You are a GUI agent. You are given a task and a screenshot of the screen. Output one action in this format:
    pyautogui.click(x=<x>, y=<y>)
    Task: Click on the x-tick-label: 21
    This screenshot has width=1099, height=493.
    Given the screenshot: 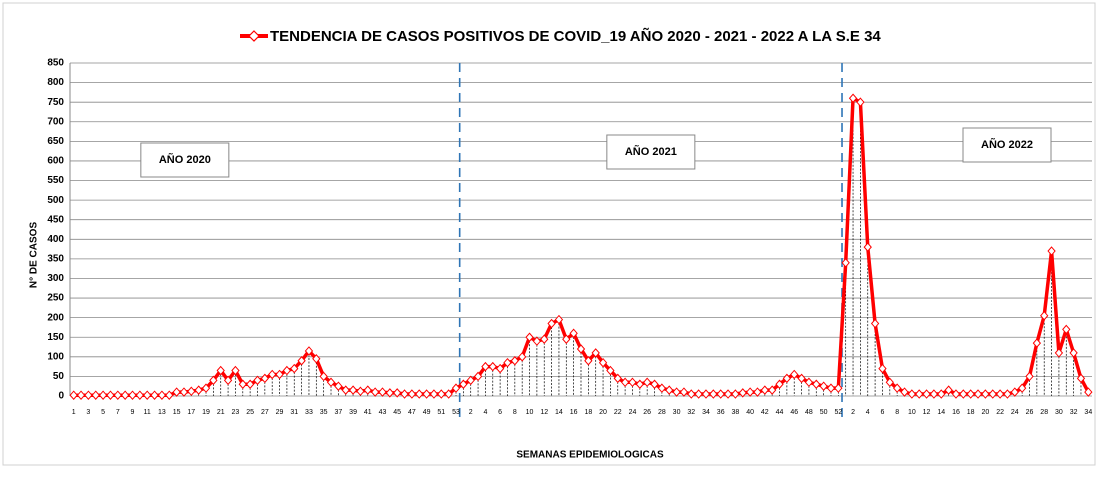 What is the action you would take?
    pyautogui.click(x=221, y=412)
    